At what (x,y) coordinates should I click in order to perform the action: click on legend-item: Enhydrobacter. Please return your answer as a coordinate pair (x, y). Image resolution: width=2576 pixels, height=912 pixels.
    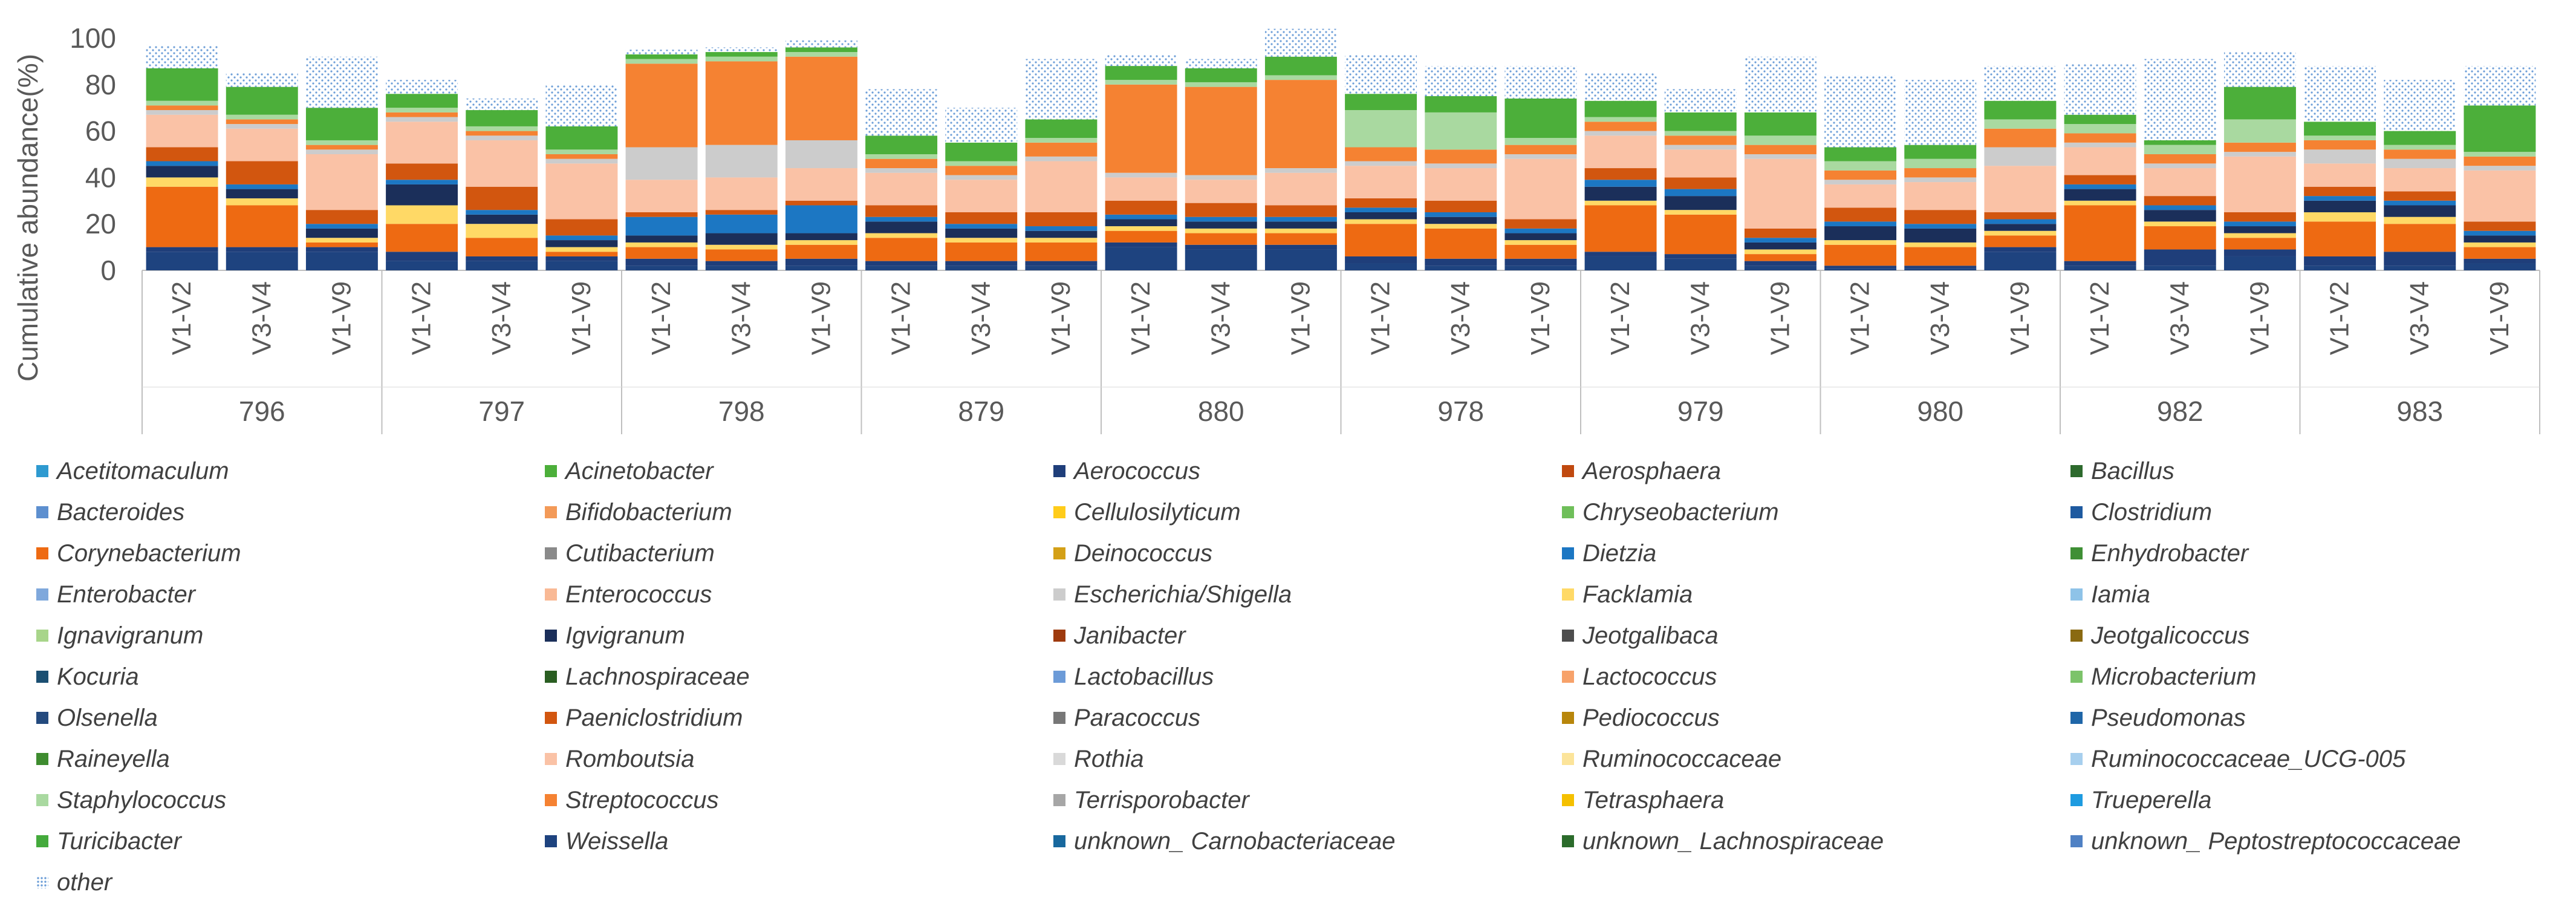
    Looking at the image, I should click on (2159, 553).